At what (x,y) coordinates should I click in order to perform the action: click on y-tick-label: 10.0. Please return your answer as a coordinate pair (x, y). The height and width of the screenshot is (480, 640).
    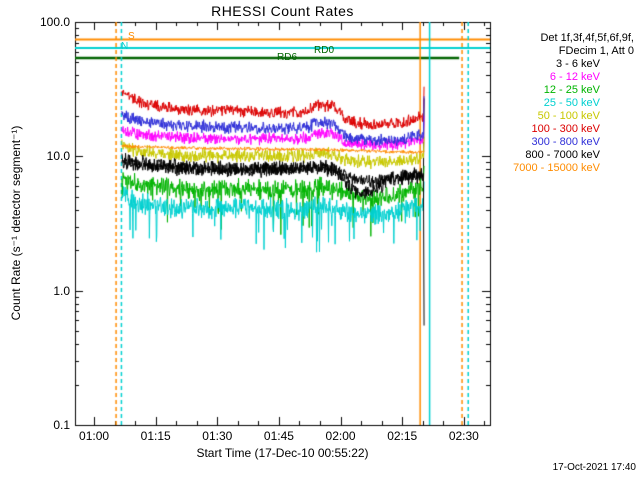
    Looking at the image, I should click on (58, 156).